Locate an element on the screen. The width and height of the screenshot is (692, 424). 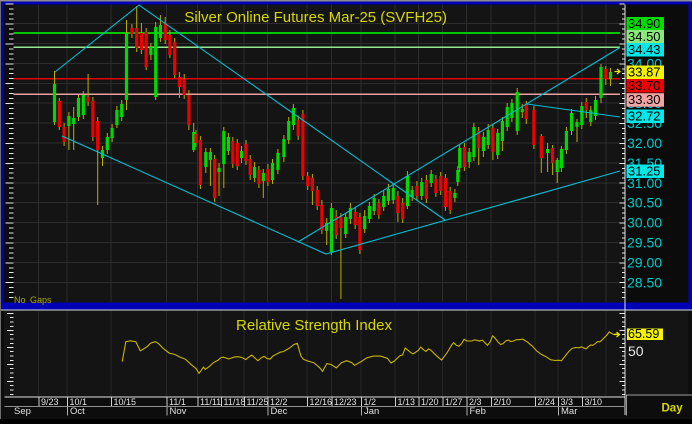
svg-text: 11/18 is located at coordinates (235, 402).